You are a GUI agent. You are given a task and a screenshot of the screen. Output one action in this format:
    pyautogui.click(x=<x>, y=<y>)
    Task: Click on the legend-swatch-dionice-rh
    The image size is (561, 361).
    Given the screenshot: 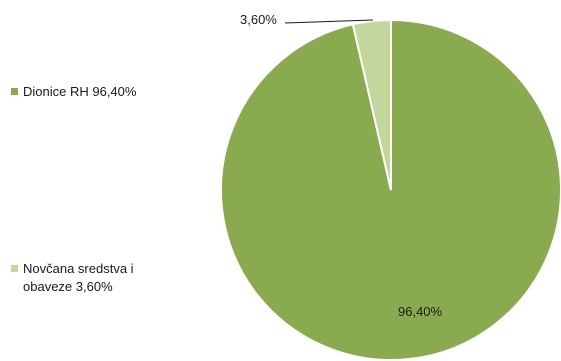 What is the action you would take?
    pyautogui.click(x=14, y=91)
    